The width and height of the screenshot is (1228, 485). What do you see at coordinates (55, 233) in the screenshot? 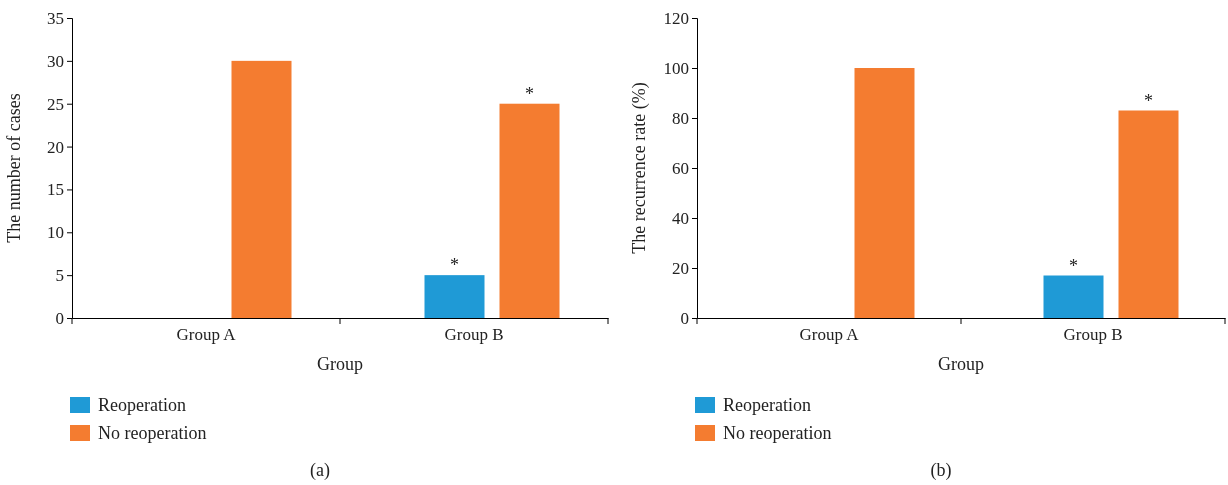
I see `y-tick-label: 10` at bounding box center [55, 233].